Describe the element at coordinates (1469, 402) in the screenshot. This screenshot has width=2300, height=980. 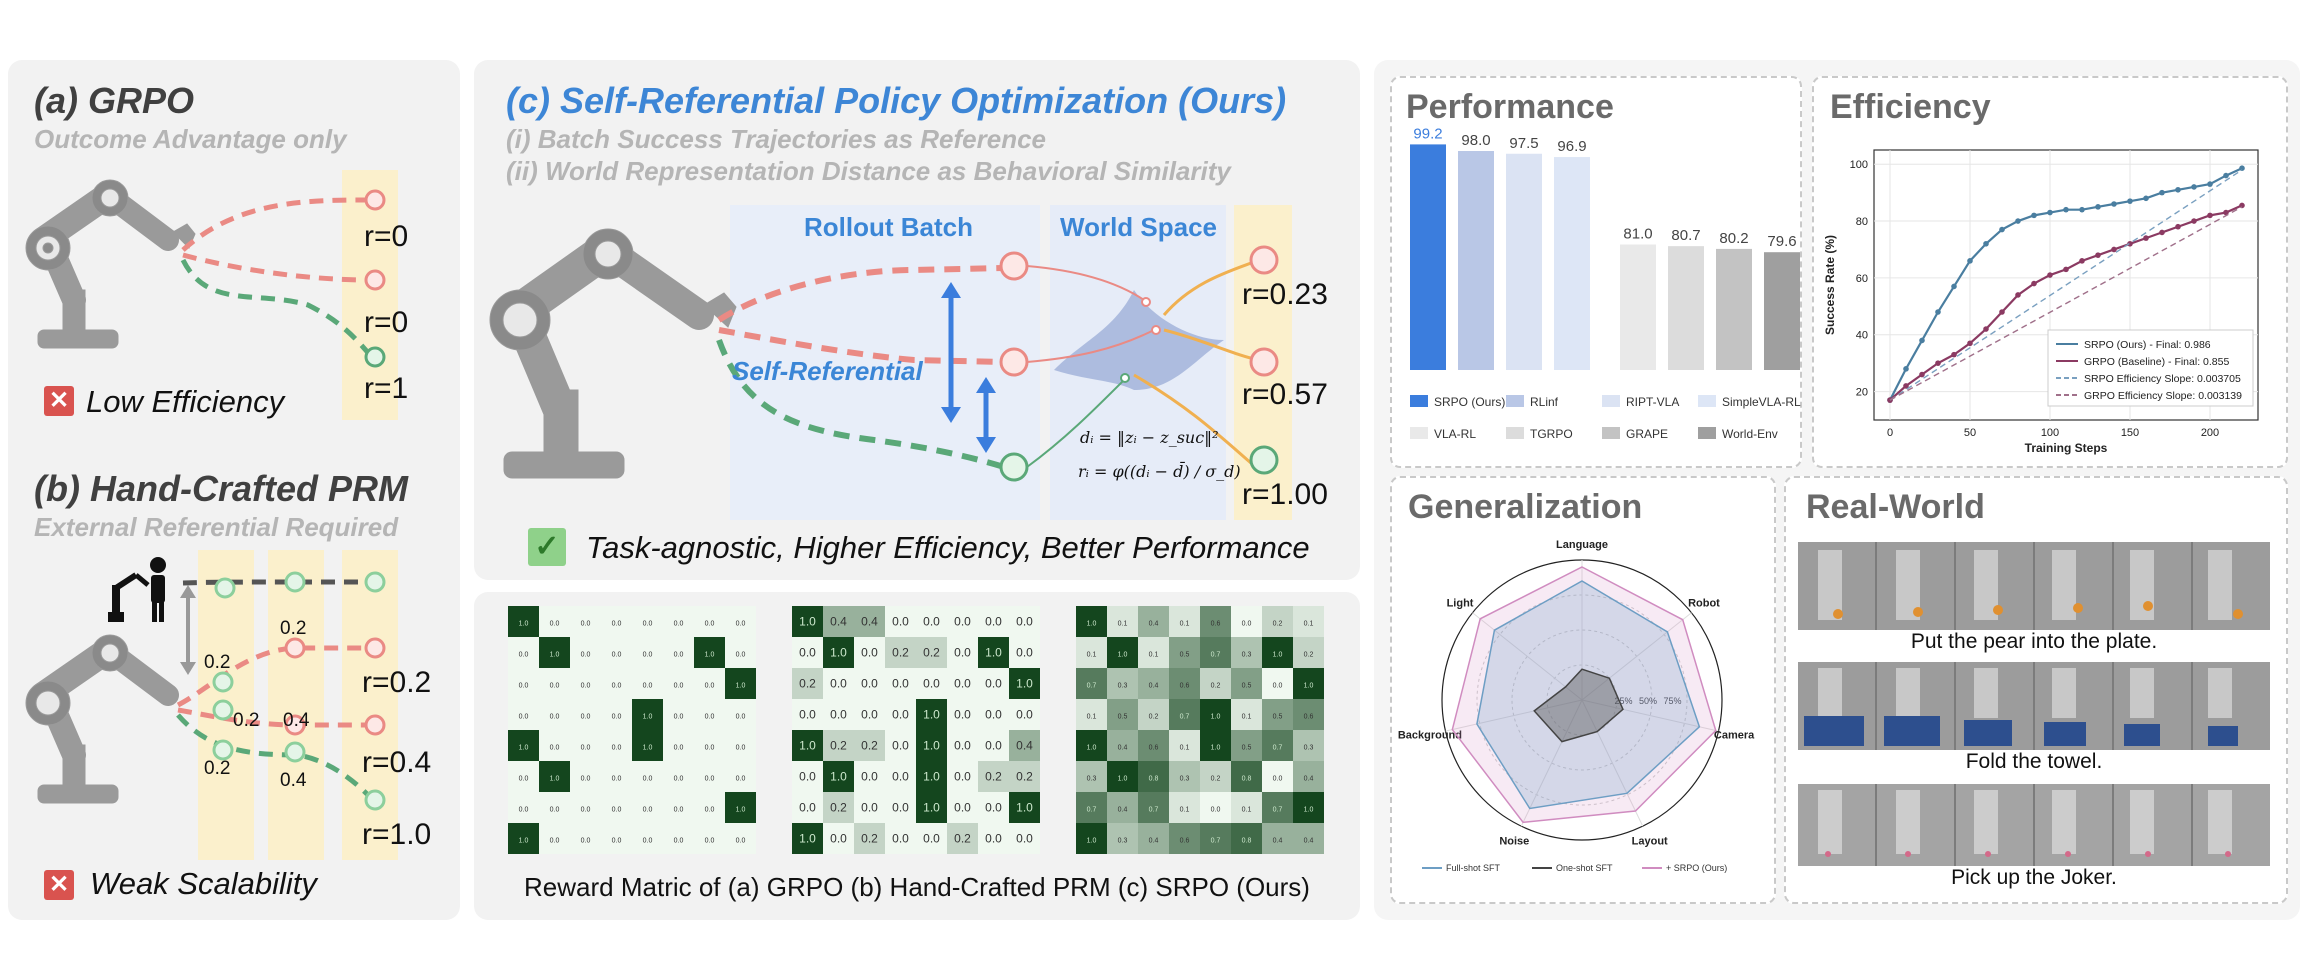
I see `legend-label: SRPO (Ours)` at that location.